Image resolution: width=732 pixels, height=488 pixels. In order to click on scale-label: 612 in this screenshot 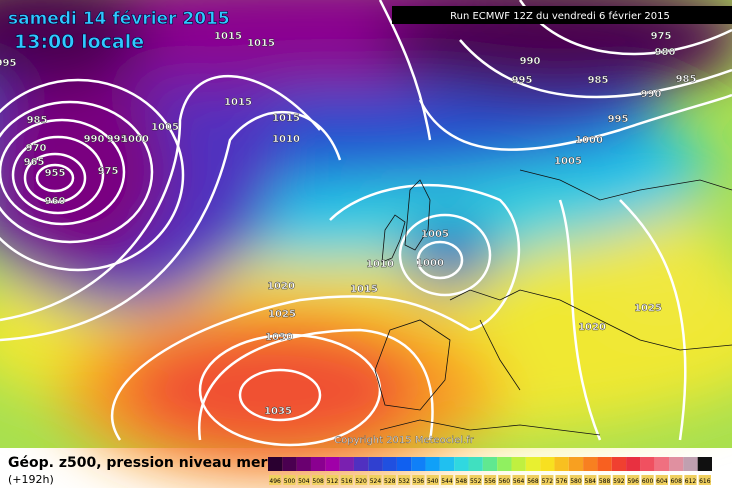, I will do `click(691, 481)`.